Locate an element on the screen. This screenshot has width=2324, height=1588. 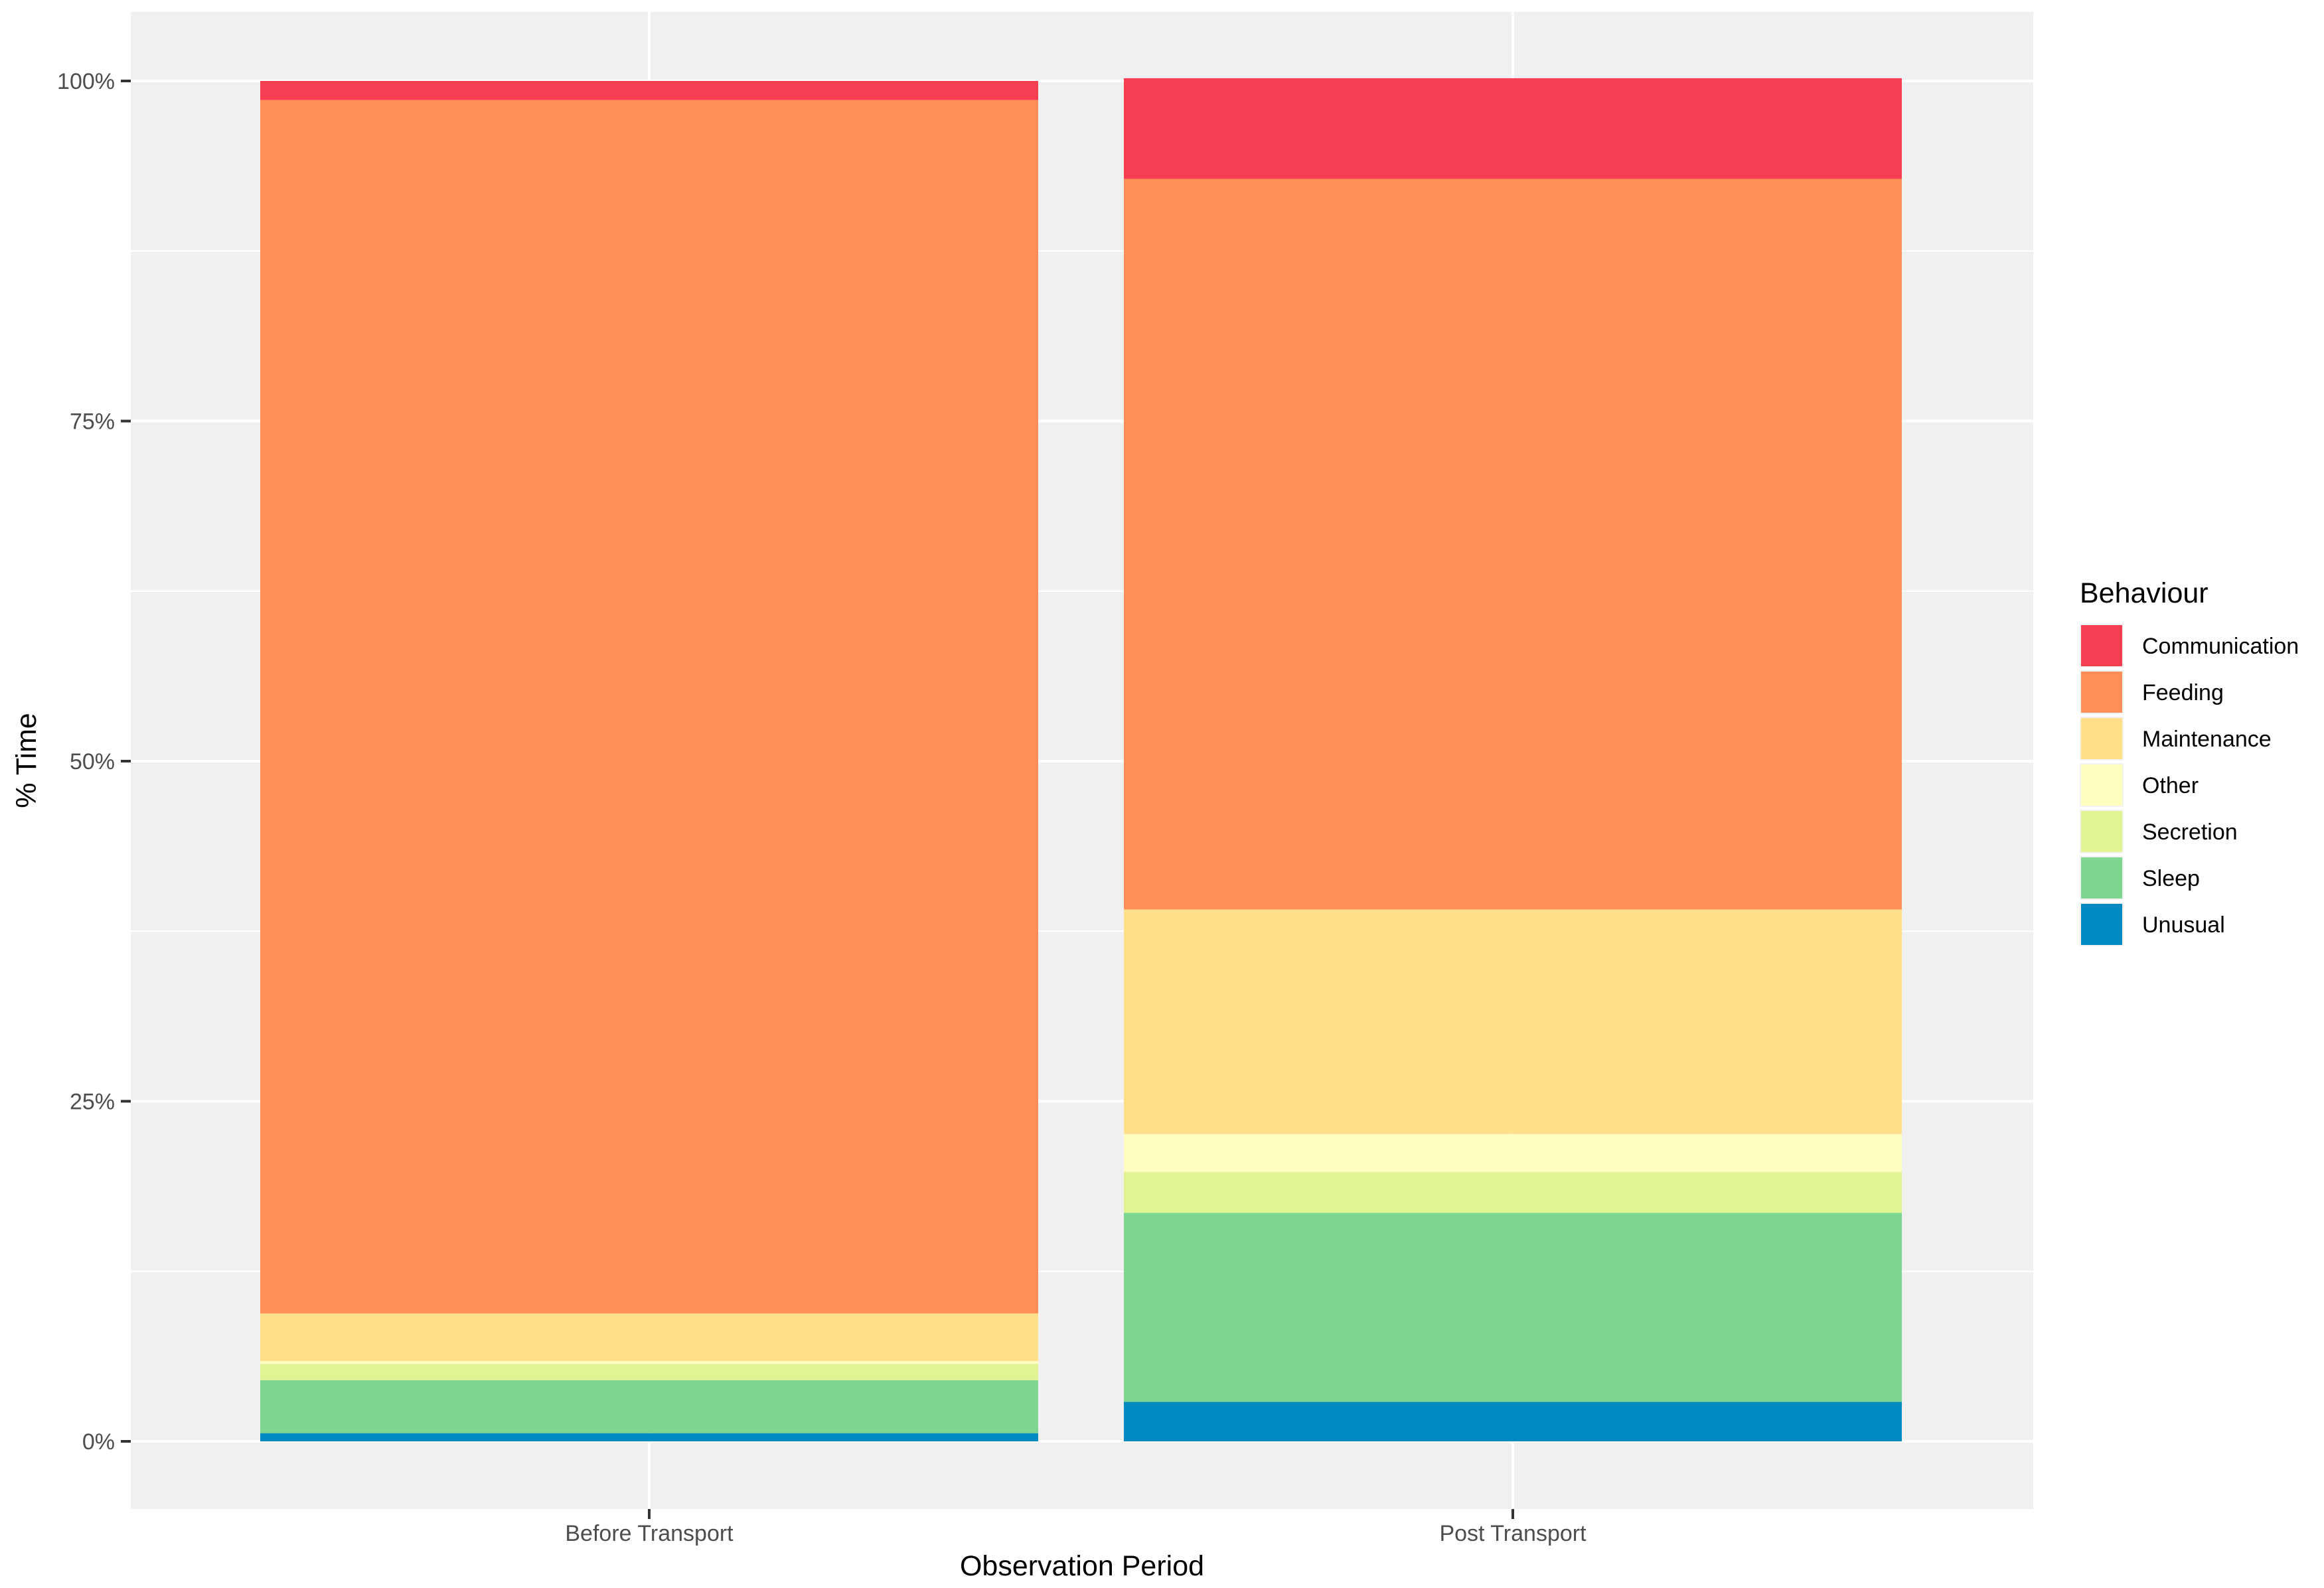
bar-segment-other-post-transport is located at coordinates (1513, 1153).